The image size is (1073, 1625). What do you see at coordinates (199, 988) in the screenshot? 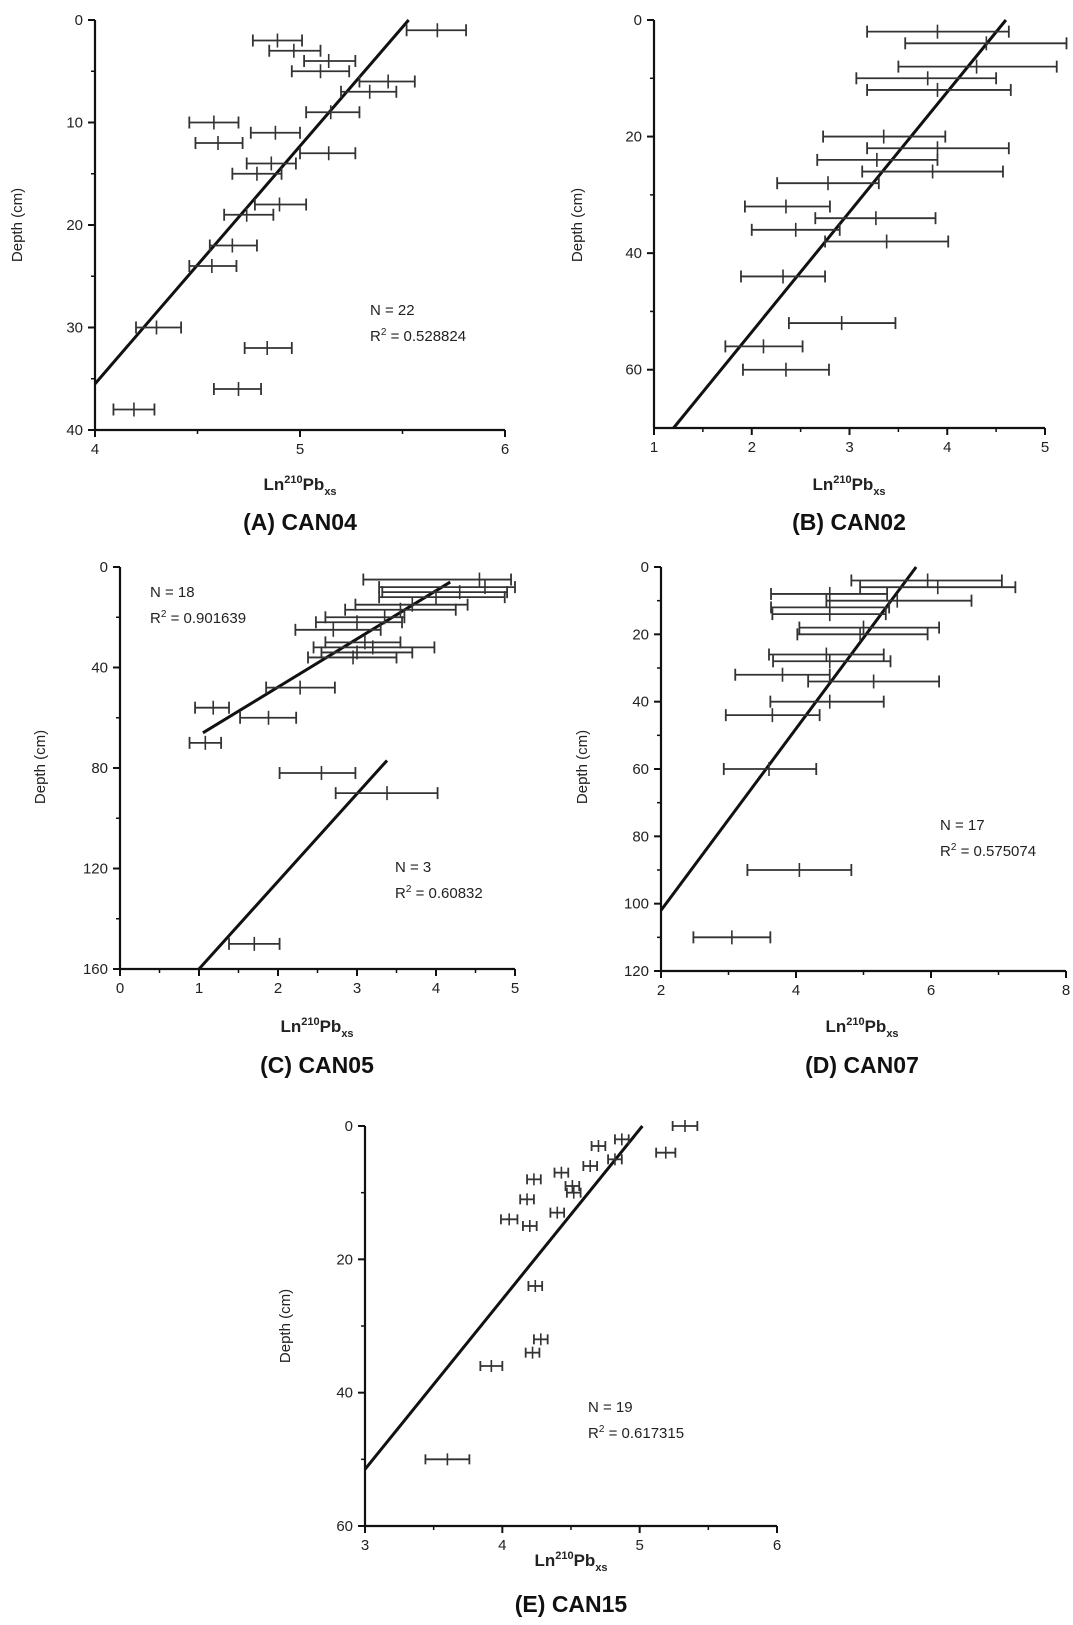
I see `x-tick-label: 1` at bounding box center [199, 988].